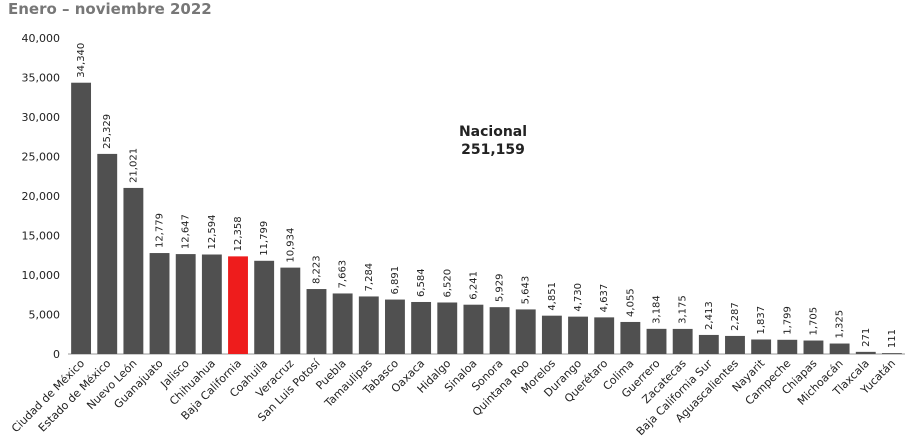 Image resolution: width=911 pixels, height=442 pixels. I want to click on y-tick-label: 40,000, so click(41, 38).